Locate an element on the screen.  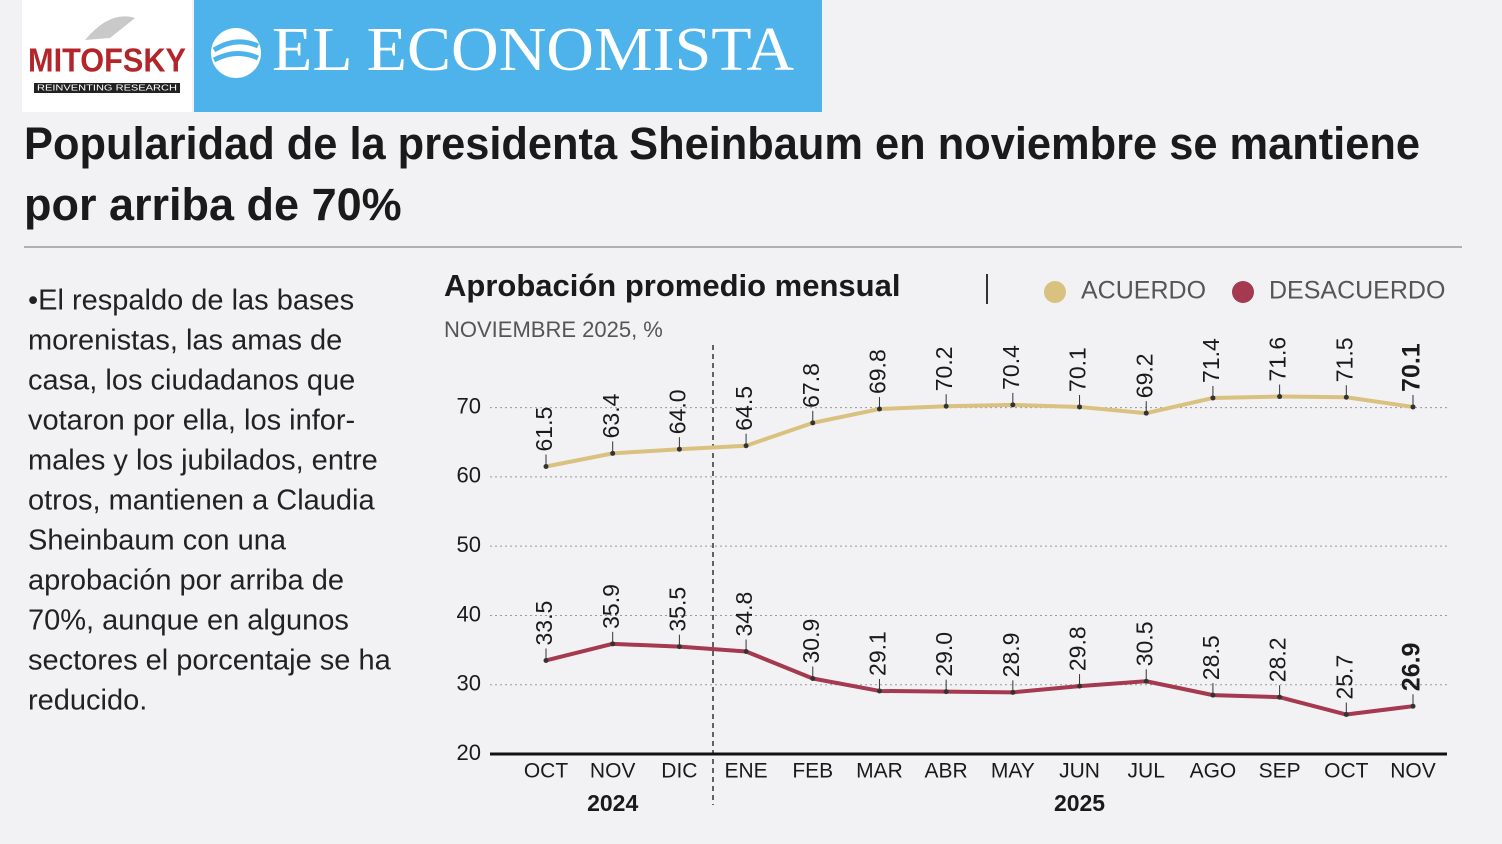
x-tick-label: JUN is located at coordinates (1079, 771).